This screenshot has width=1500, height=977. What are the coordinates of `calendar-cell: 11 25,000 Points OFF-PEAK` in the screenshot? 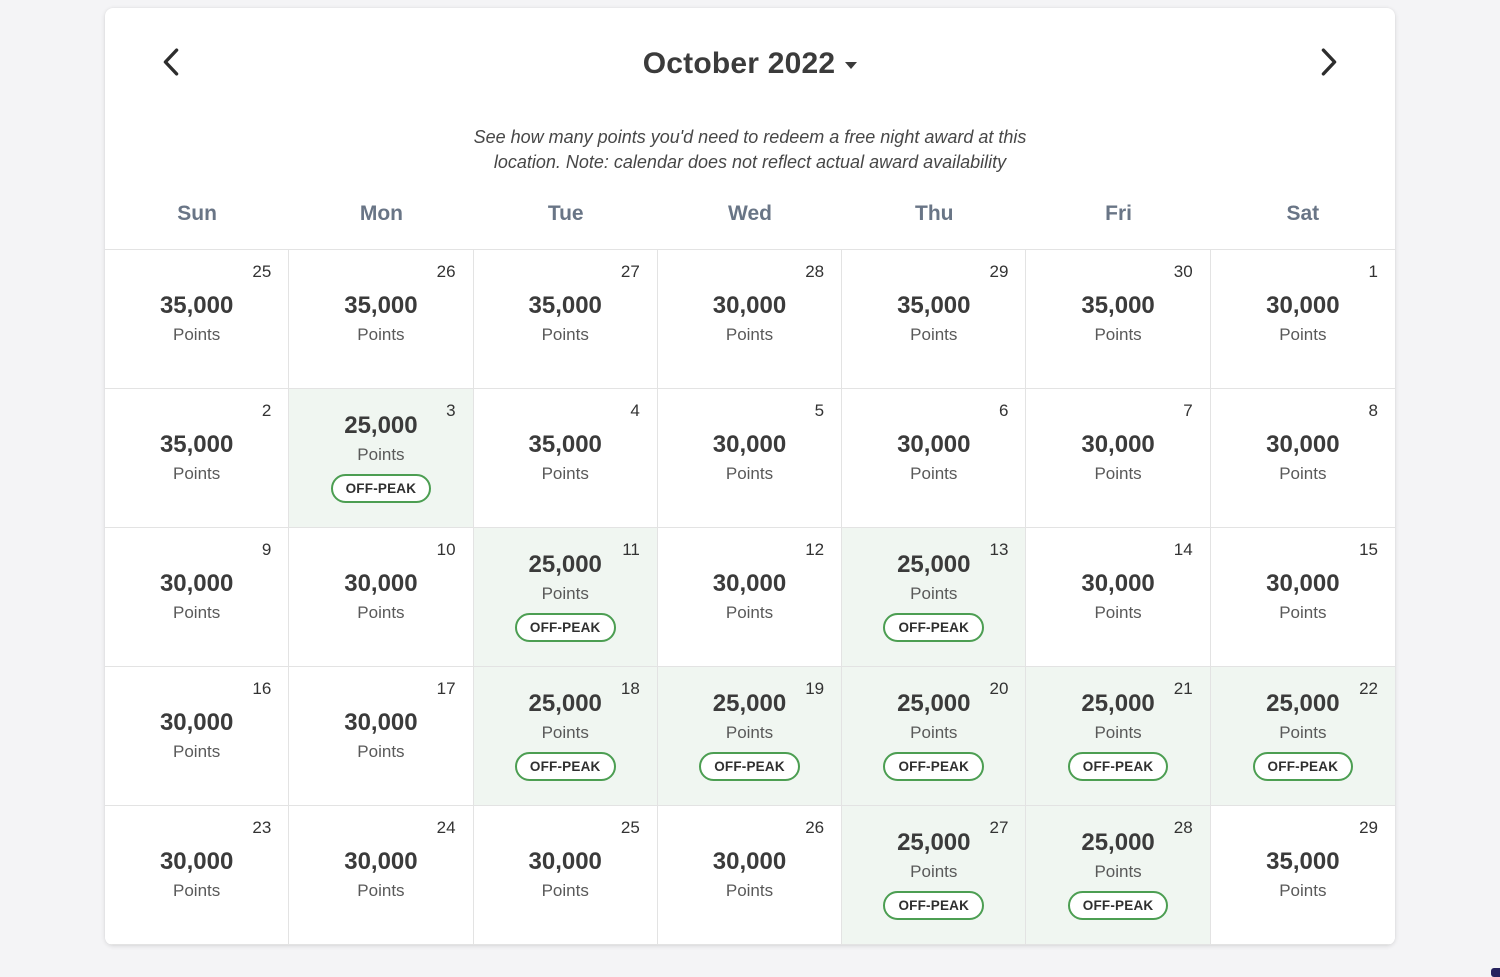 It's located at (565, 597).